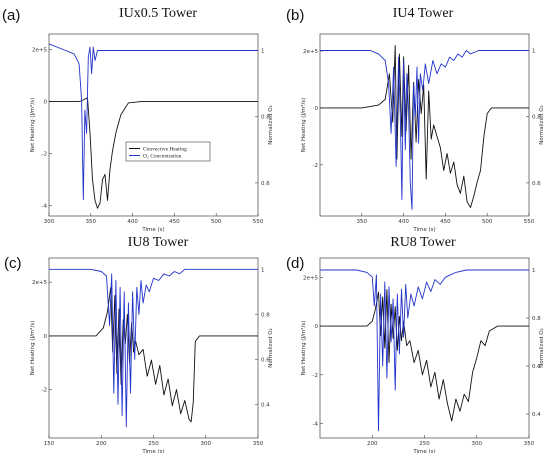  What do you see at coordinates (11, 15) in the screenshot?
I see `panel-letter: (a)` at bounding box center [11, 15].